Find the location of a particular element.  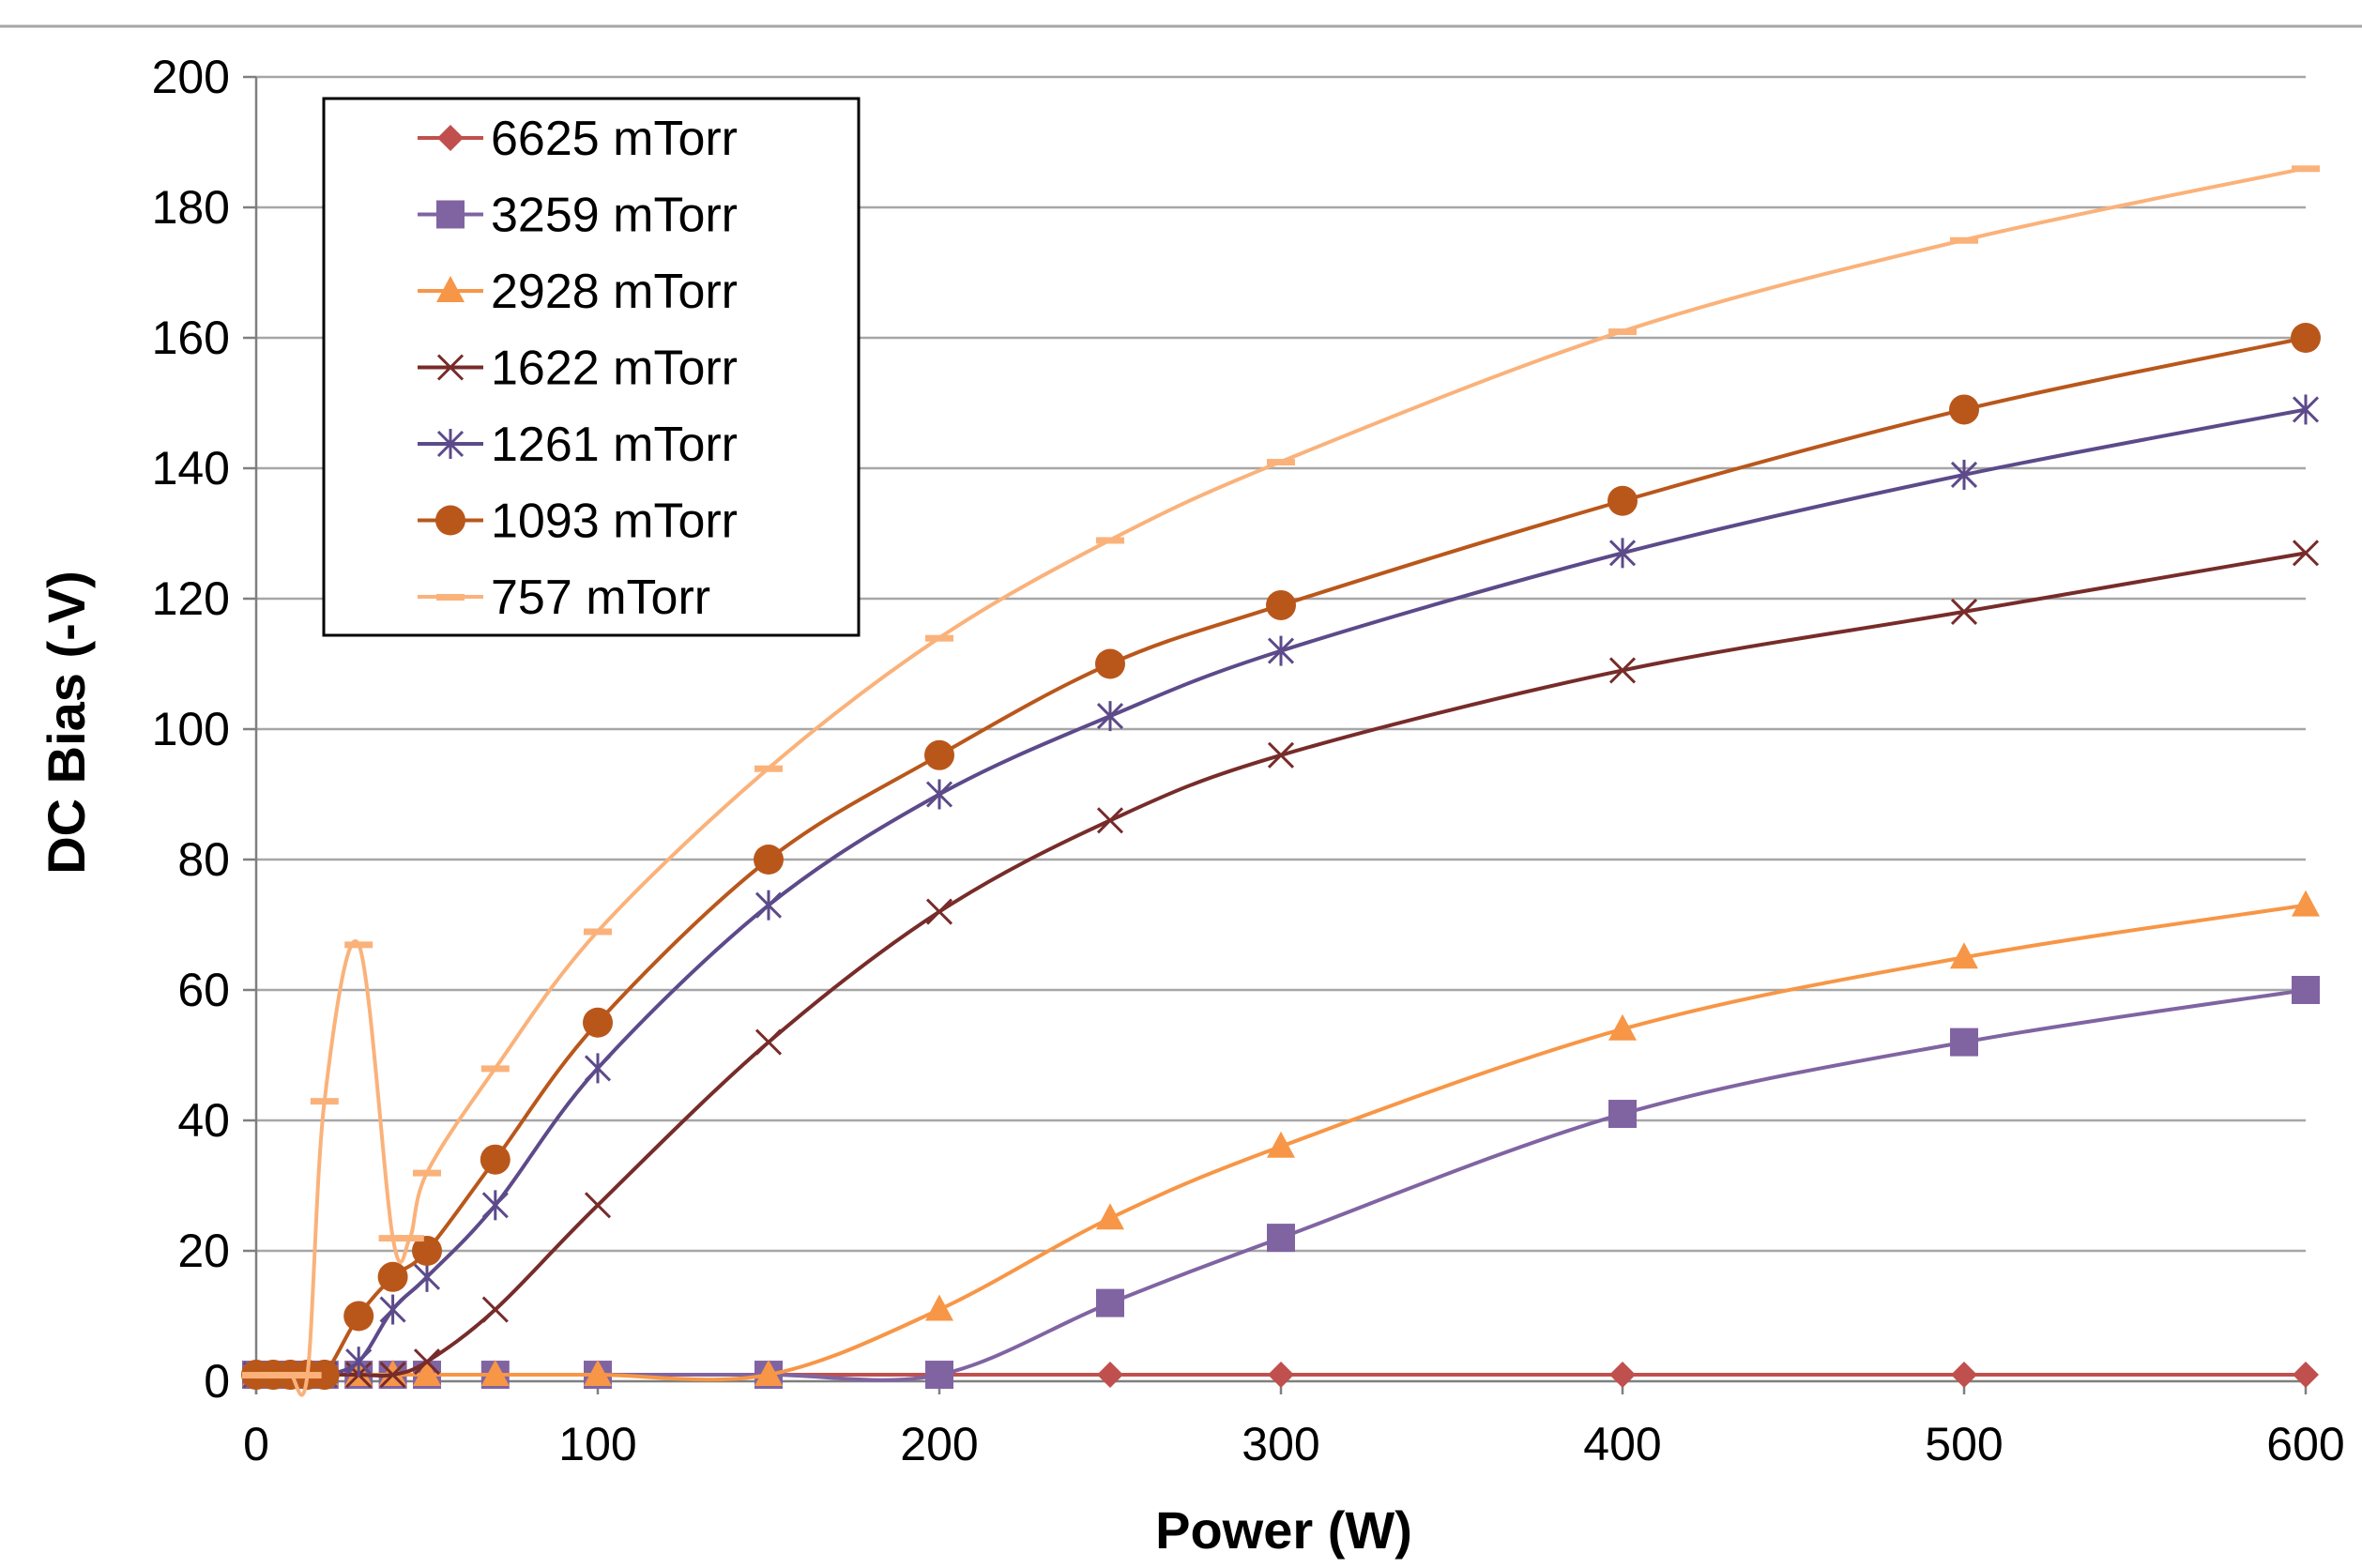

y-tick-label: 40 is located at coordinates (203, 1120).